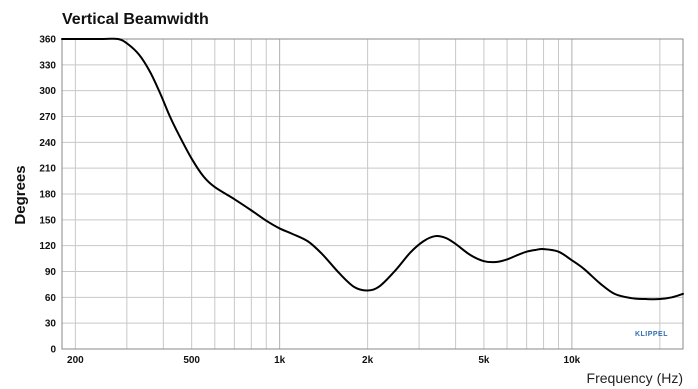 The height and width of the screenshot is (389, 698). Describe the element at coordinates (47, 143) in the screenshot. I see `y-tick-label: 240` at that location.